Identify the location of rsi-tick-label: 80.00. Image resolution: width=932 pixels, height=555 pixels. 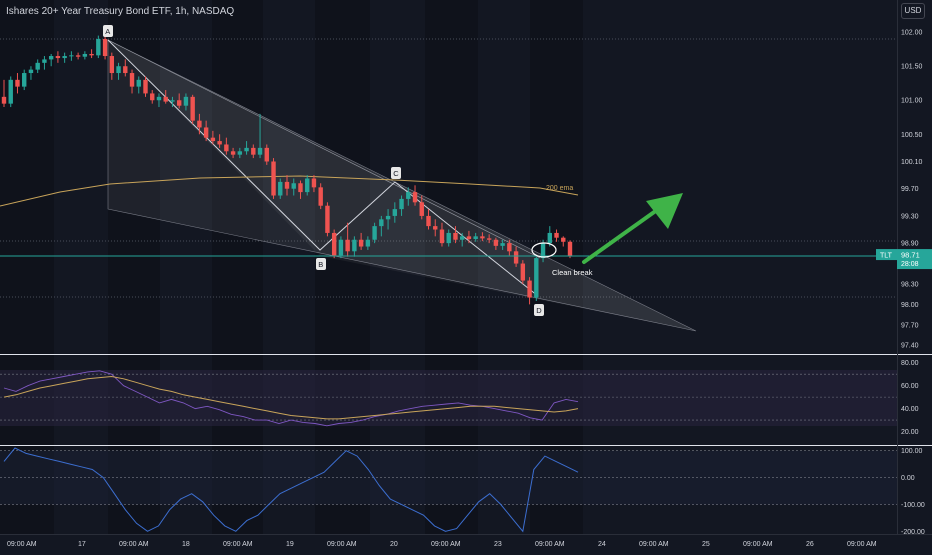
(910, 363).